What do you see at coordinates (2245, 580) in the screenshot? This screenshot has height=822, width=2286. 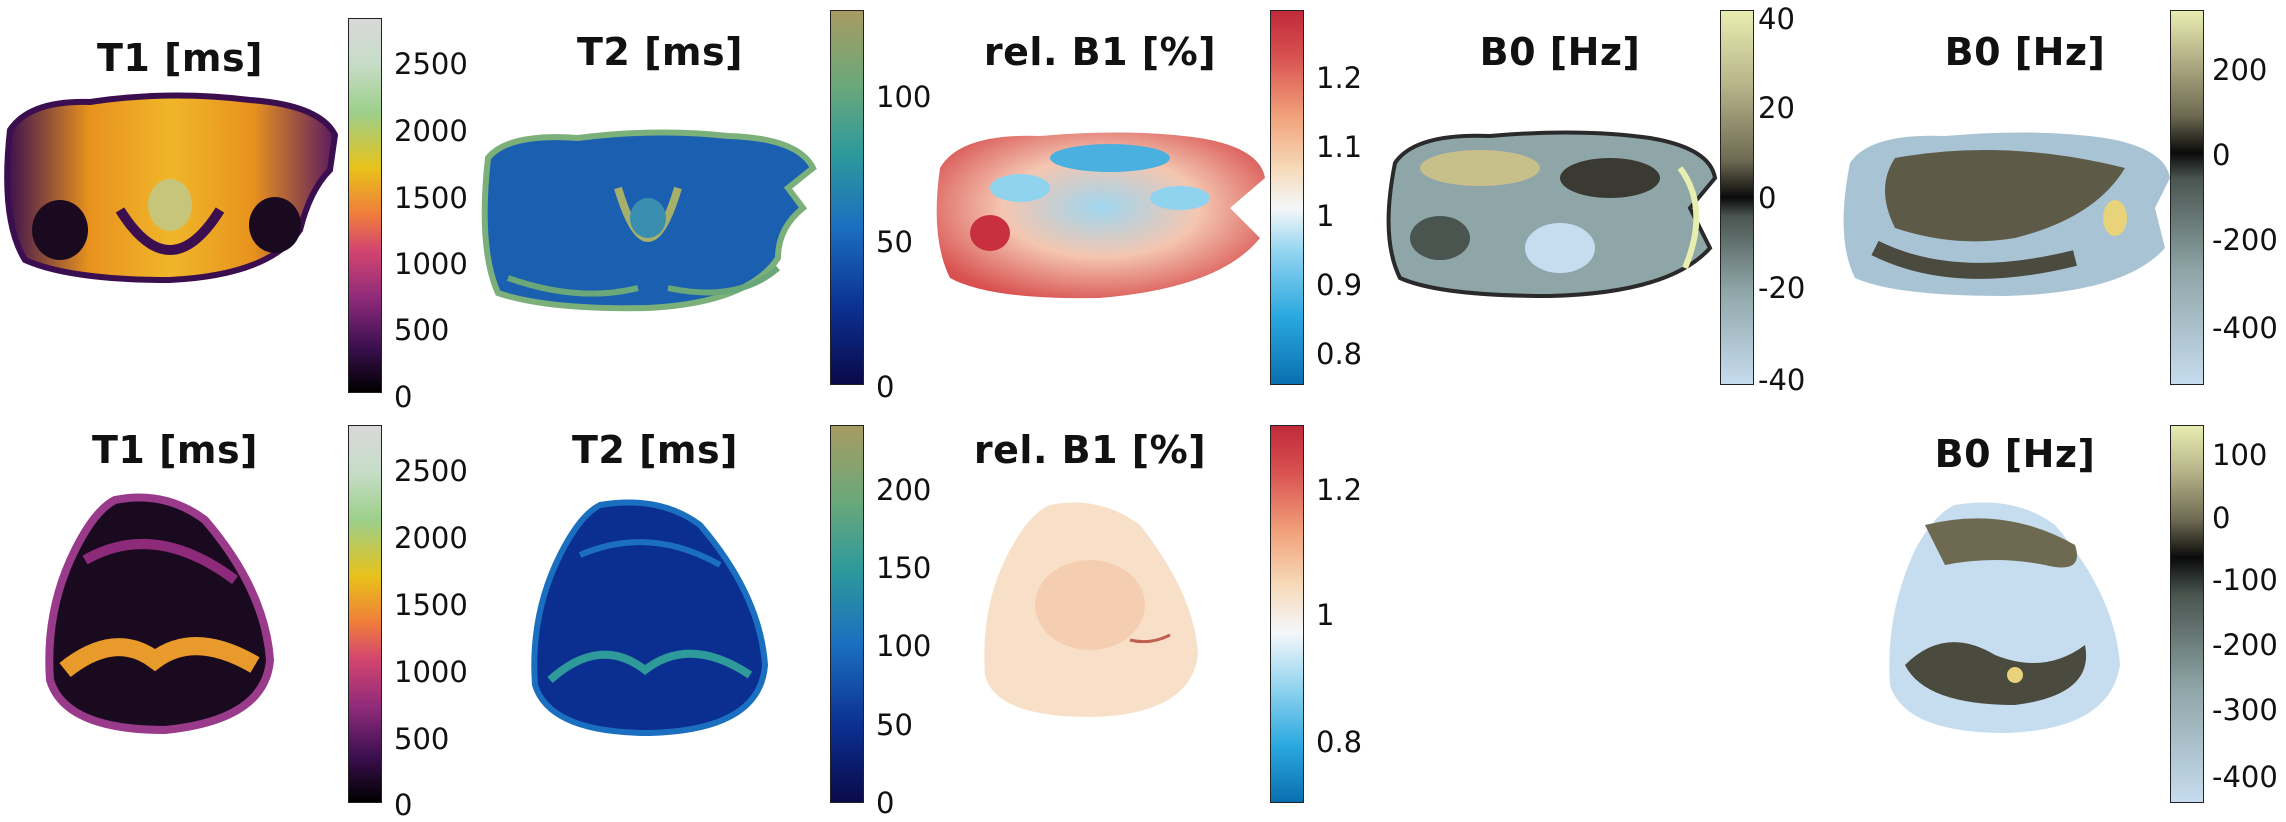 I see `tick-label: -100` at bounding box center [2245, 580].